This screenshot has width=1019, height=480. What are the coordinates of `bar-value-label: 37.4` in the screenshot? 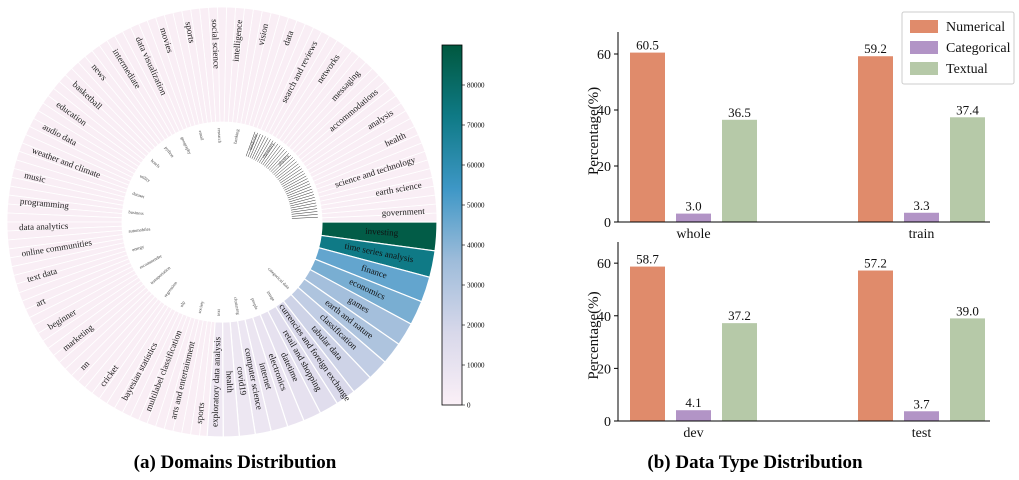 It's located at (967, 109).